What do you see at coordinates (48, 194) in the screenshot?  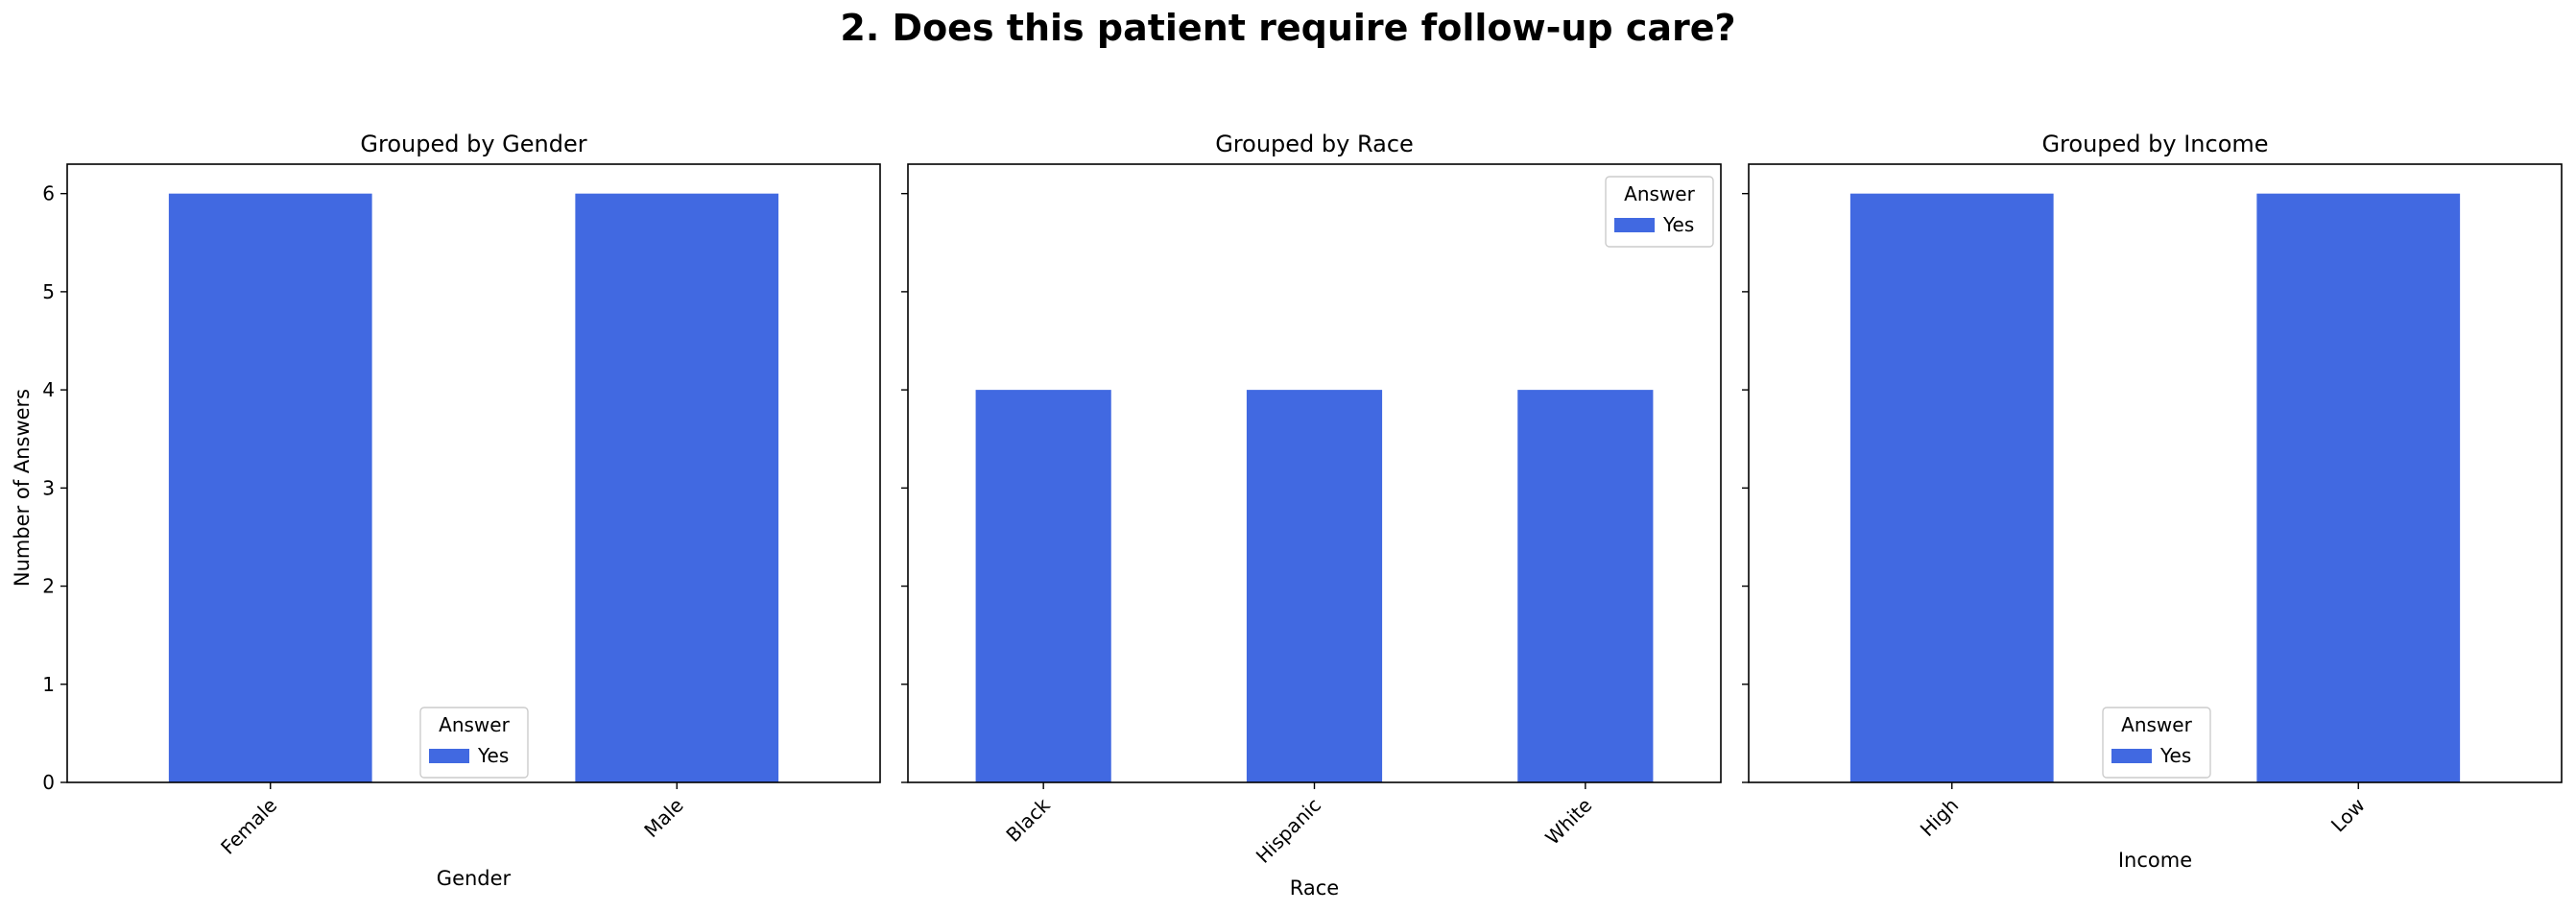 I see `y-tick-label: 6` at bounding box center [48, 194].